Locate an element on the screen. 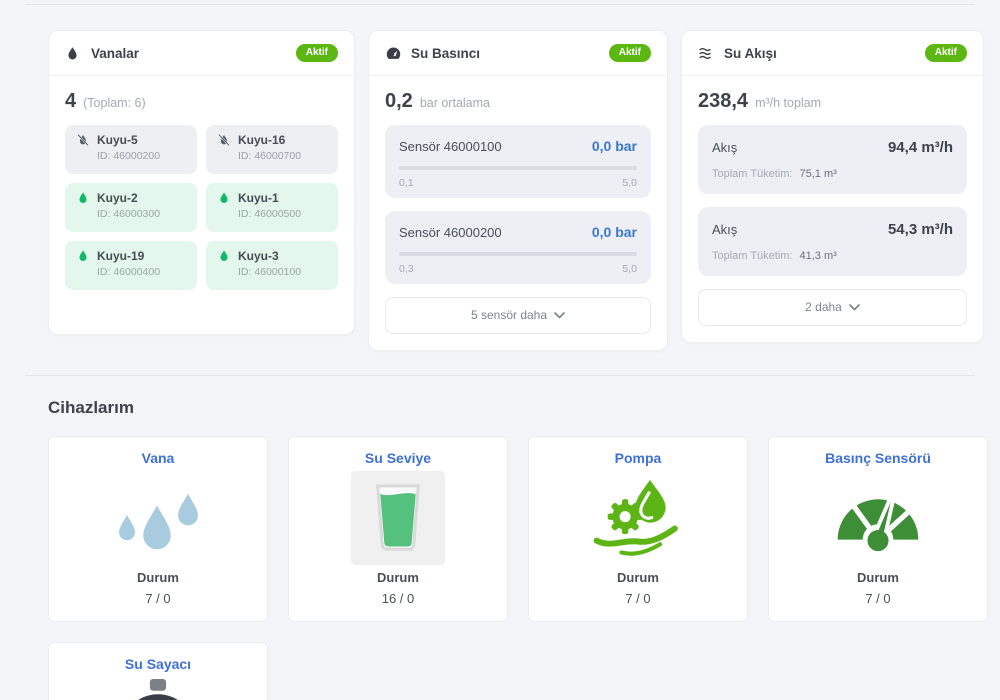  device-card-basinc-sensoru: Basınç Sensörü Durum 7 / 0 is located at coordinates (878, 529).